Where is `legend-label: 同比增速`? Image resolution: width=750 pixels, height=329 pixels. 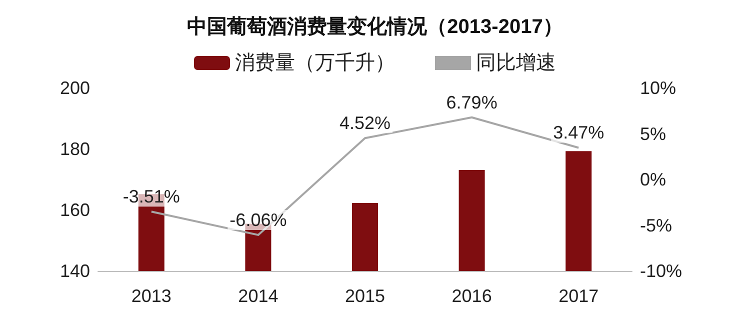 legend-label: 同比增速 is located at coordinates (516, 63).